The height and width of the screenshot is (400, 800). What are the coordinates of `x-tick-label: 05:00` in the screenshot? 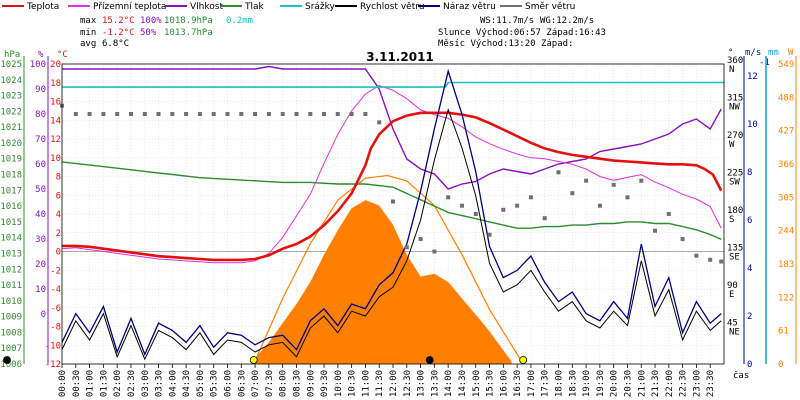 It's located at (201, 383).